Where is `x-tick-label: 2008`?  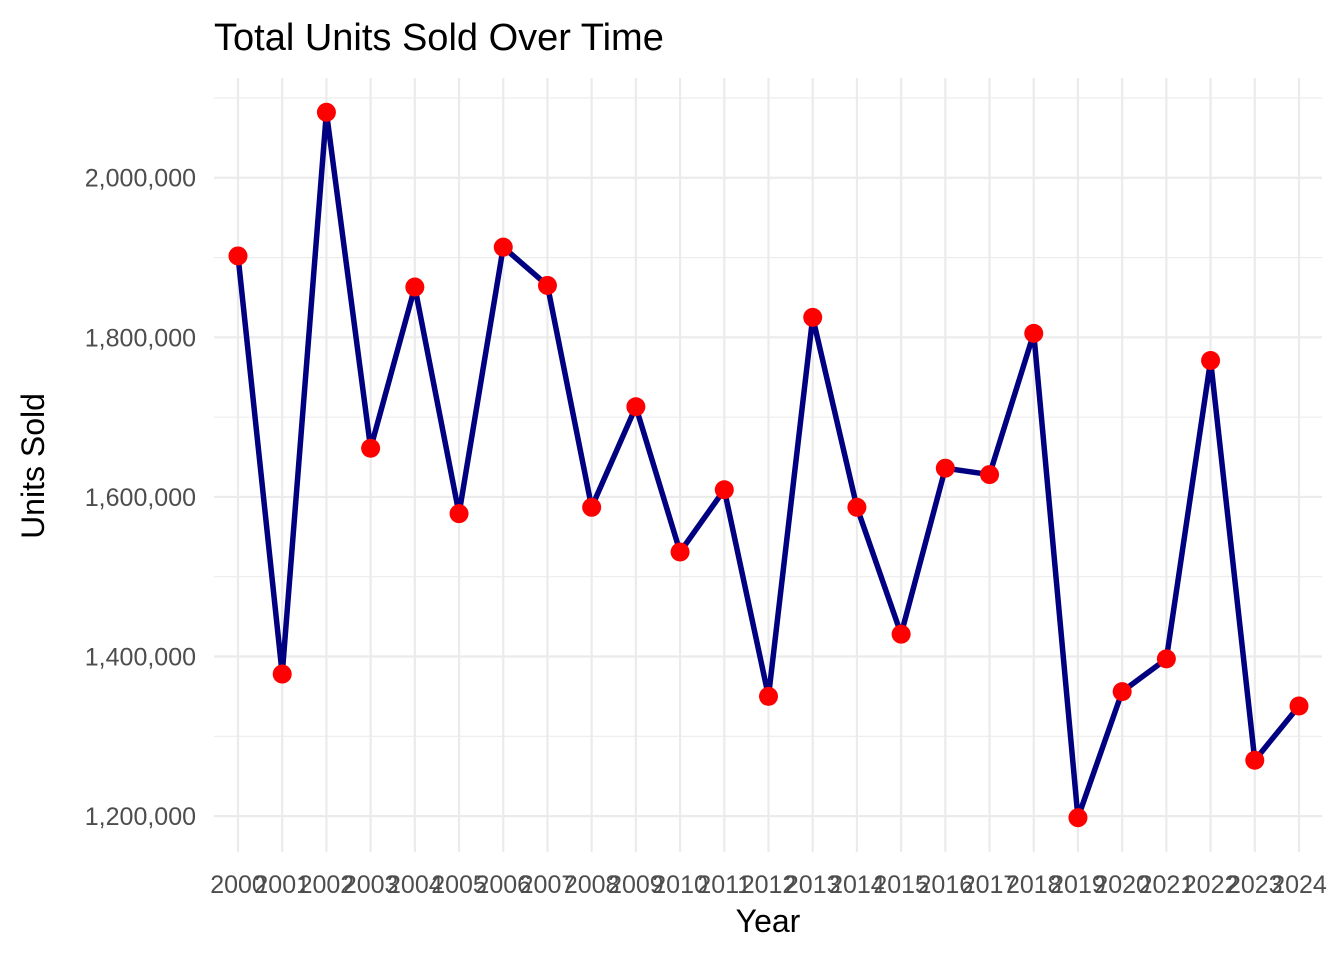
x-tick-label: 2008 is located at coordinates (592, 885).